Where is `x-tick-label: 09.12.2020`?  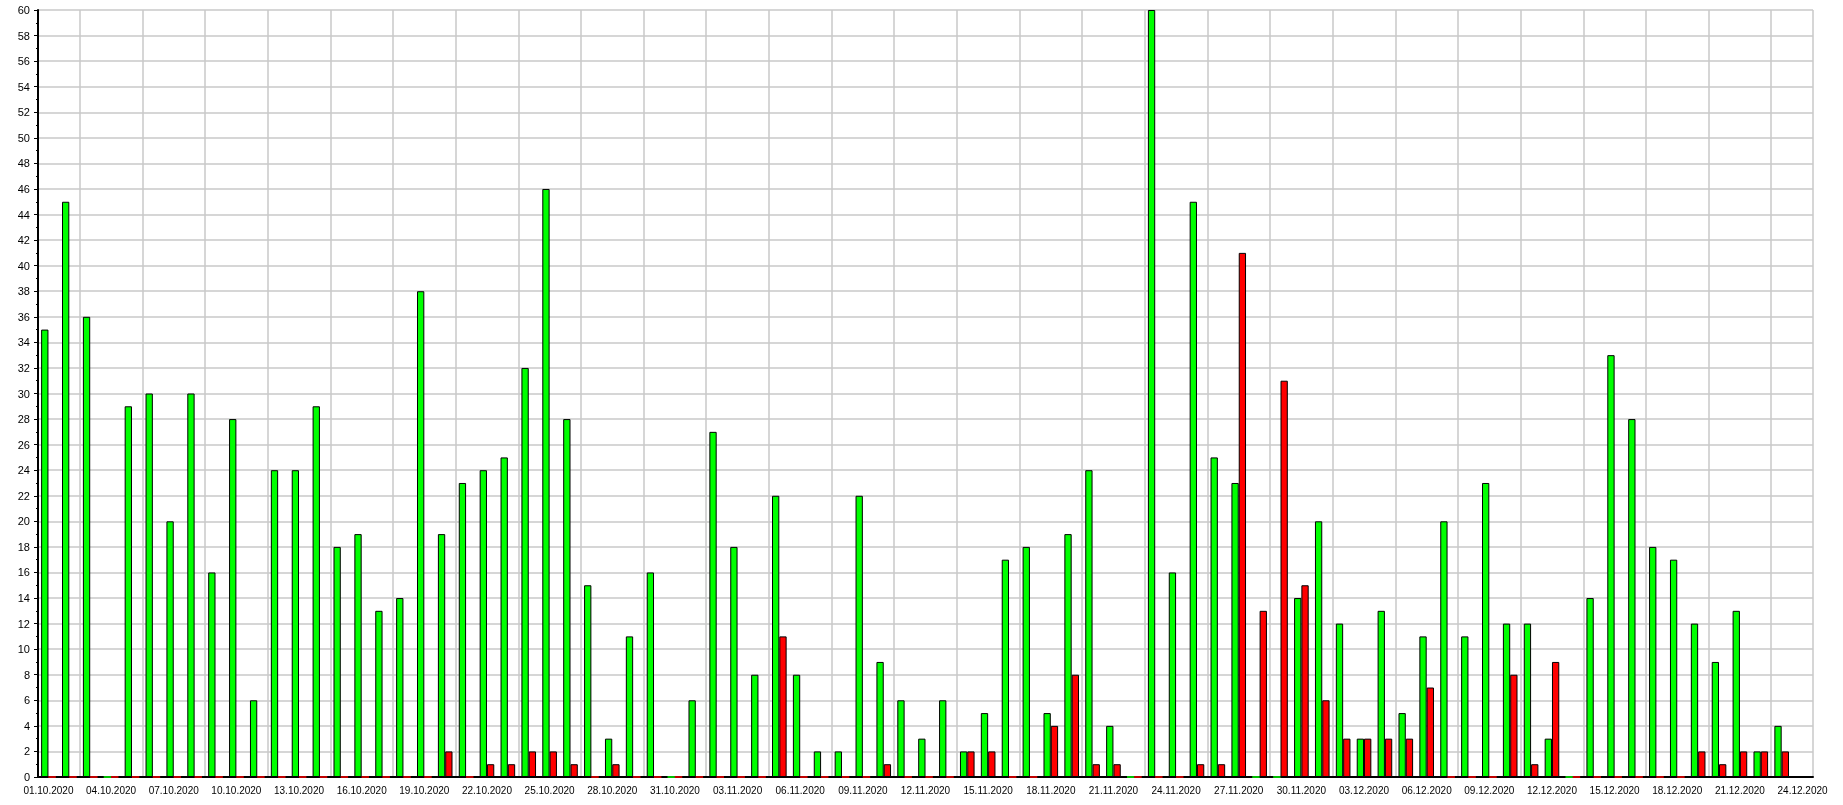
x-tick-label: 09.12.2020 is located at coordinates (1489, 790).